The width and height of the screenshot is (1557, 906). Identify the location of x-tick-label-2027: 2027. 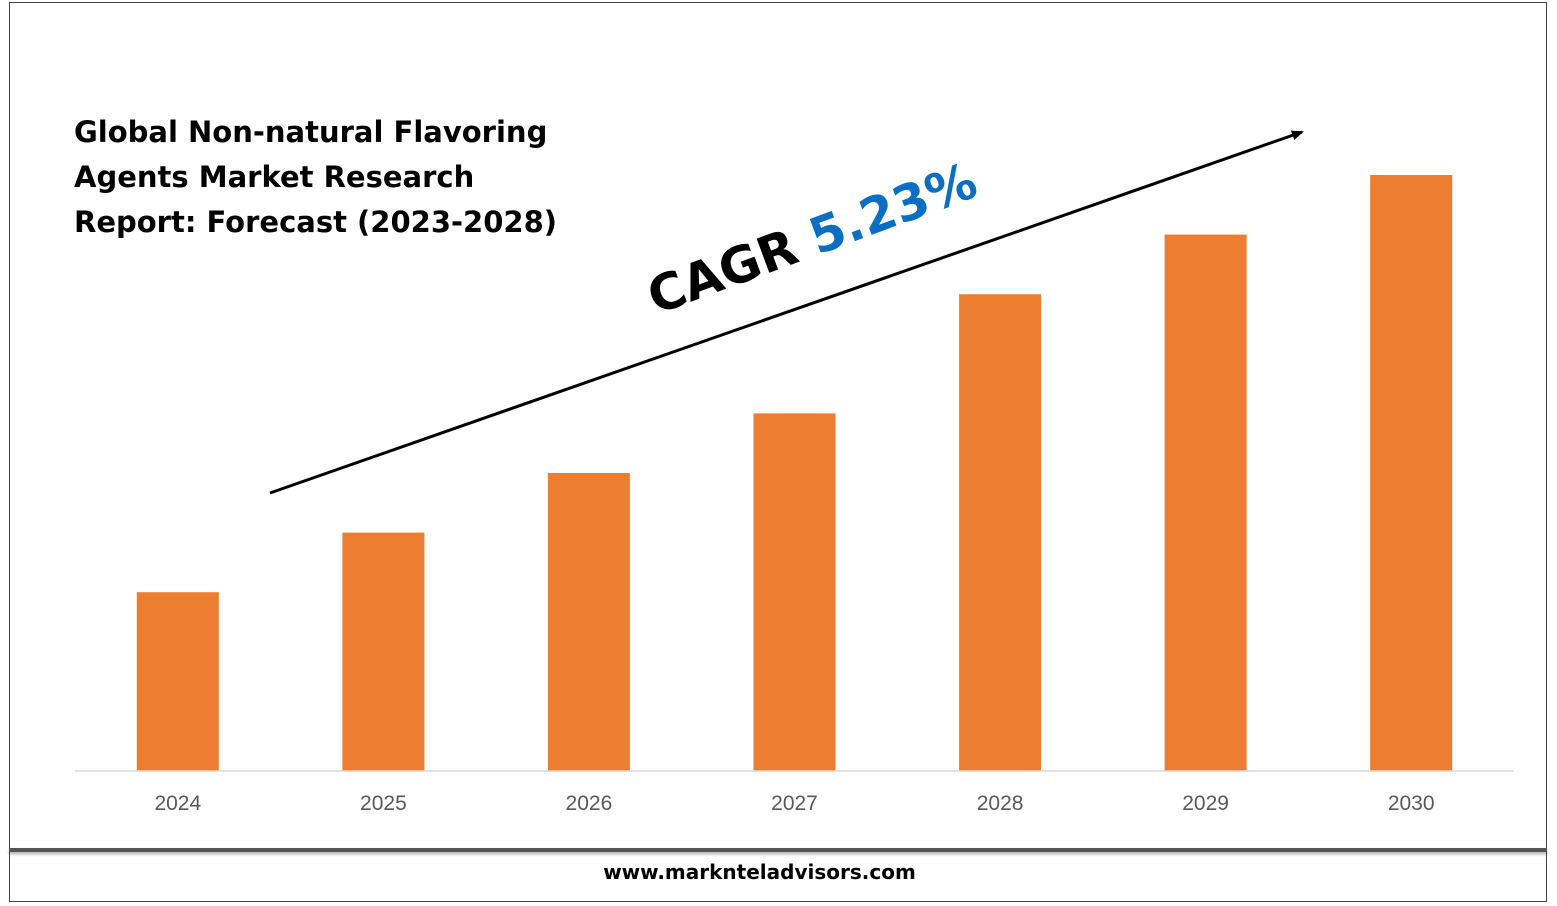
(794, 803).